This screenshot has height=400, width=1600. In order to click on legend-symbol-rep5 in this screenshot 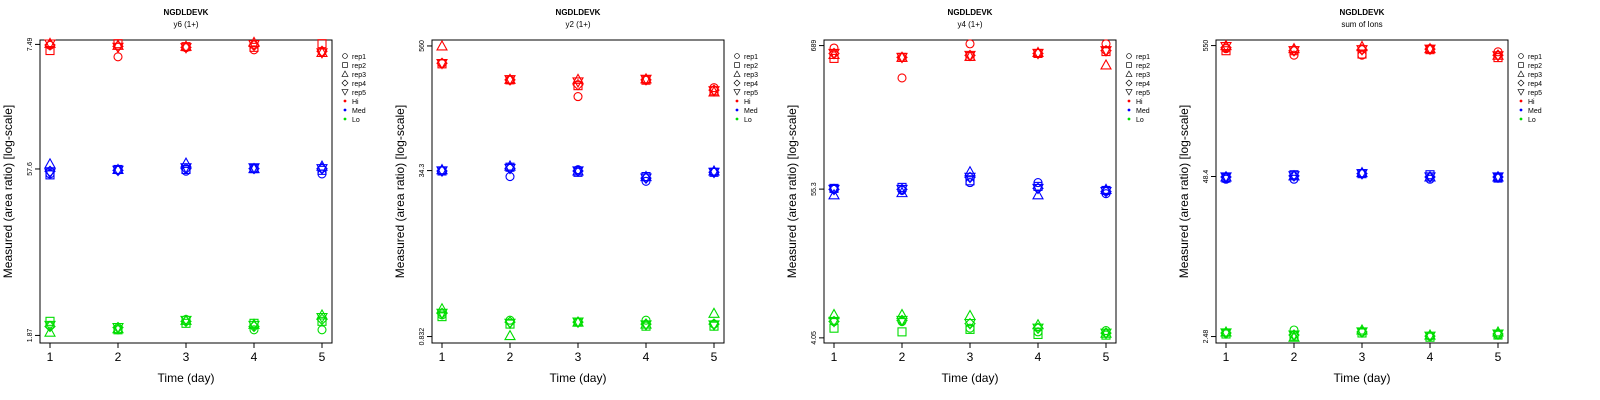, I will do `click(1129, 92)`.